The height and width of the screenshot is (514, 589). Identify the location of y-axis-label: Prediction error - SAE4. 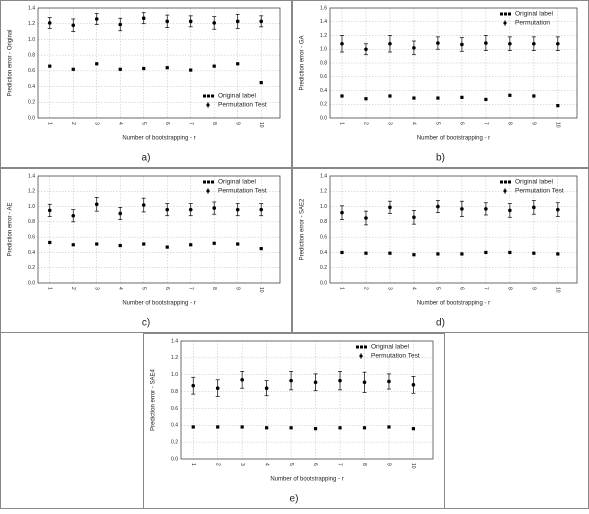
(154, 399).